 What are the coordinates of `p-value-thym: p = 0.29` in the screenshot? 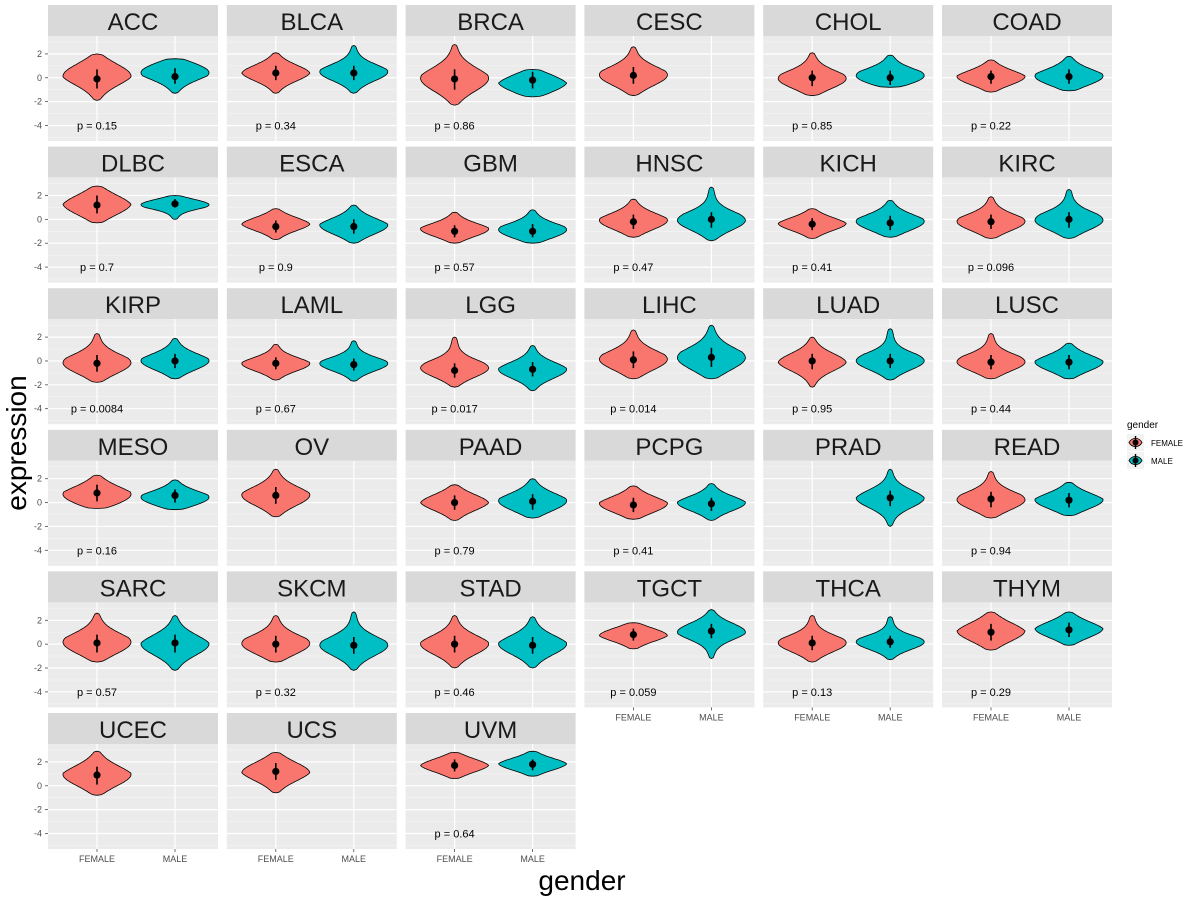 It's located at (991, 693).